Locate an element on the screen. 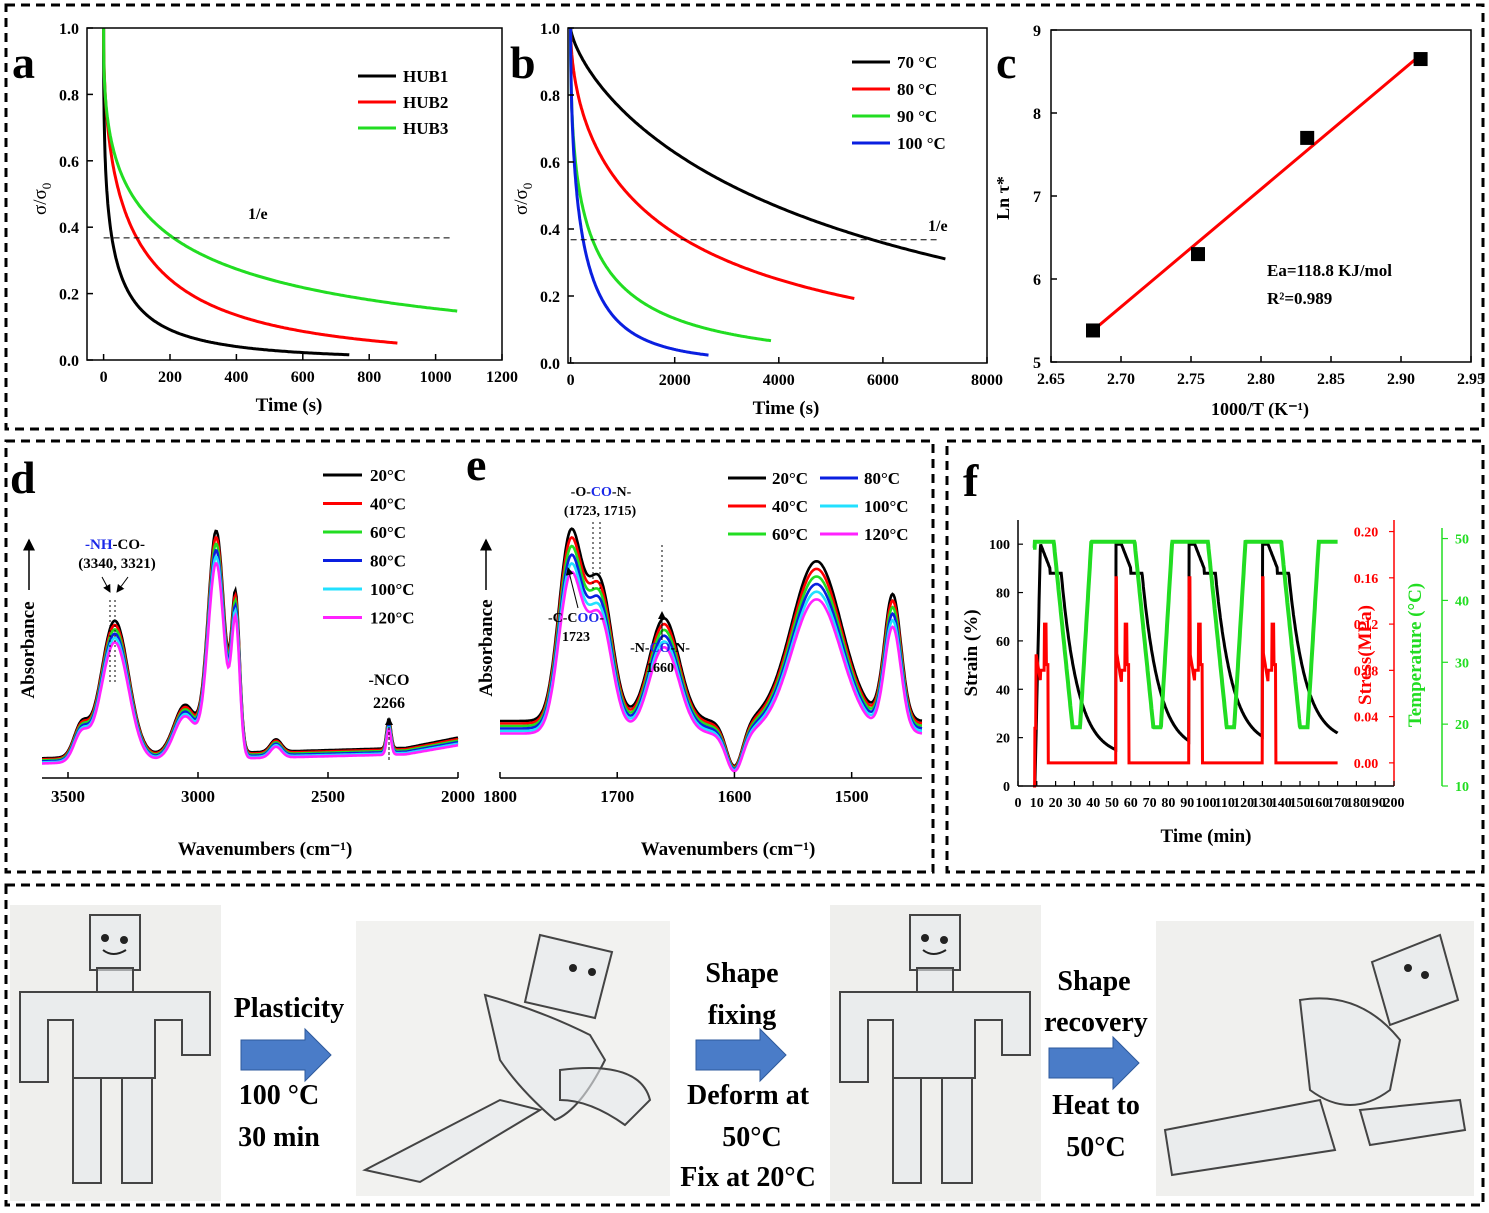 The height and width of the screenshot is (1213, 1489). panel-c-ytick-label: 8 is located at coordinates (1037, 114).